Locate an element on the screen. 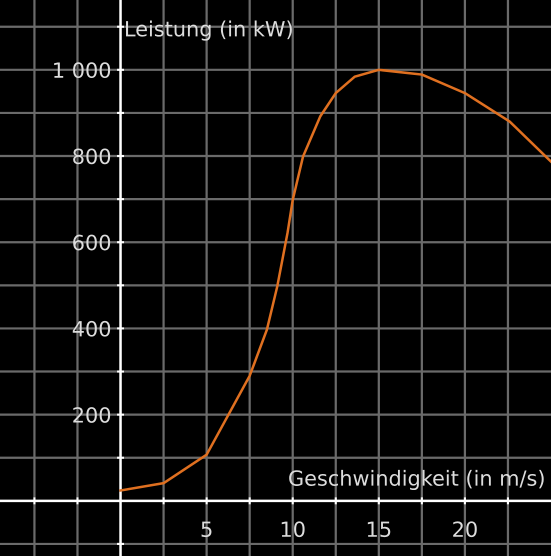  x-tick-label: 10 is located at coordinates (293, 529).